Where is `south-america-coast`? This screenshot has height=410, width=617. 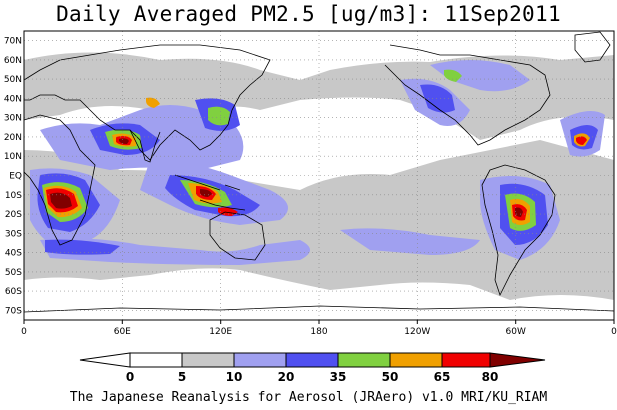
south-america-coast is located at coordinates (518, 230).